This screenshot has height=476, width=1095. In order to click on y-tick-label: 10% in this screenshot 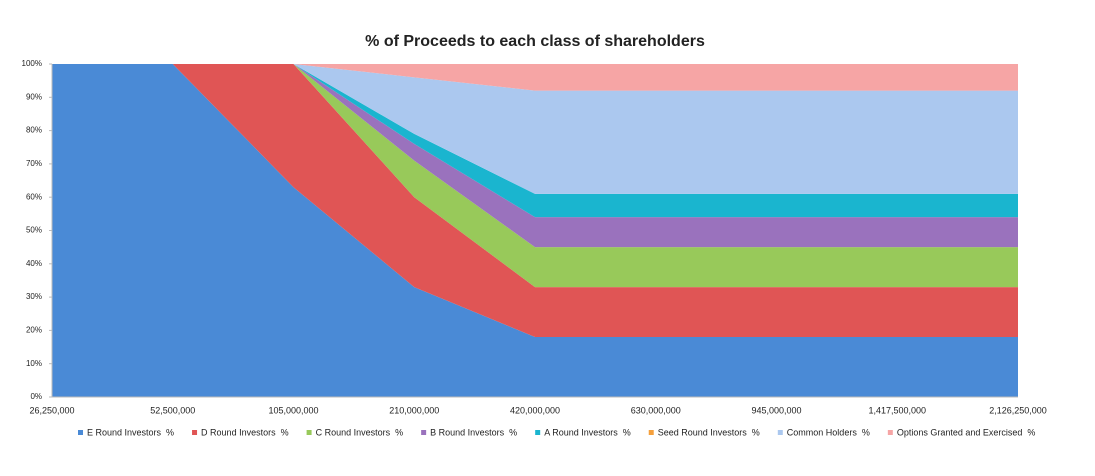, I will do `click(34, 363)`.